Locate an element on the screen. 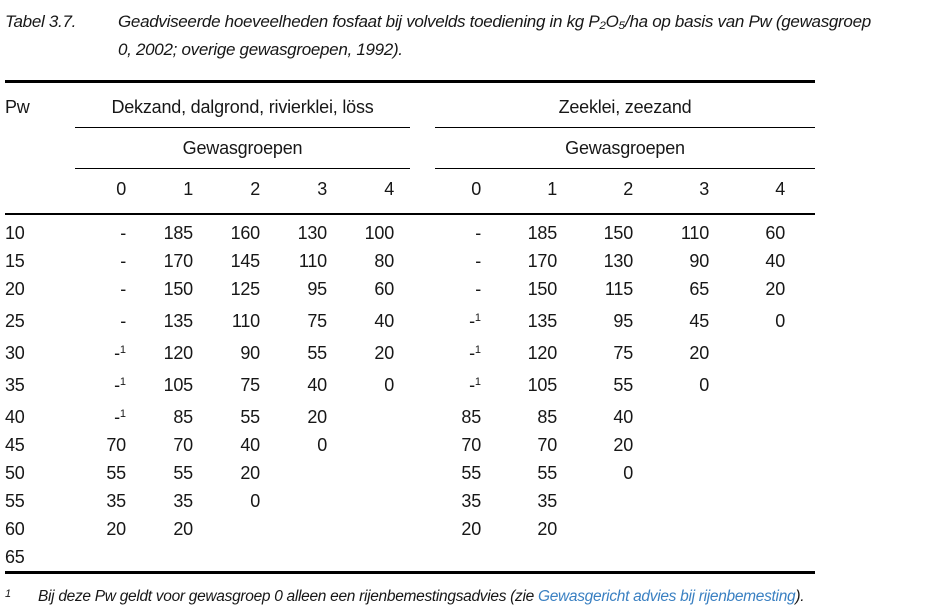  cell-left-1: 85 is located at coordinates (183, 417).